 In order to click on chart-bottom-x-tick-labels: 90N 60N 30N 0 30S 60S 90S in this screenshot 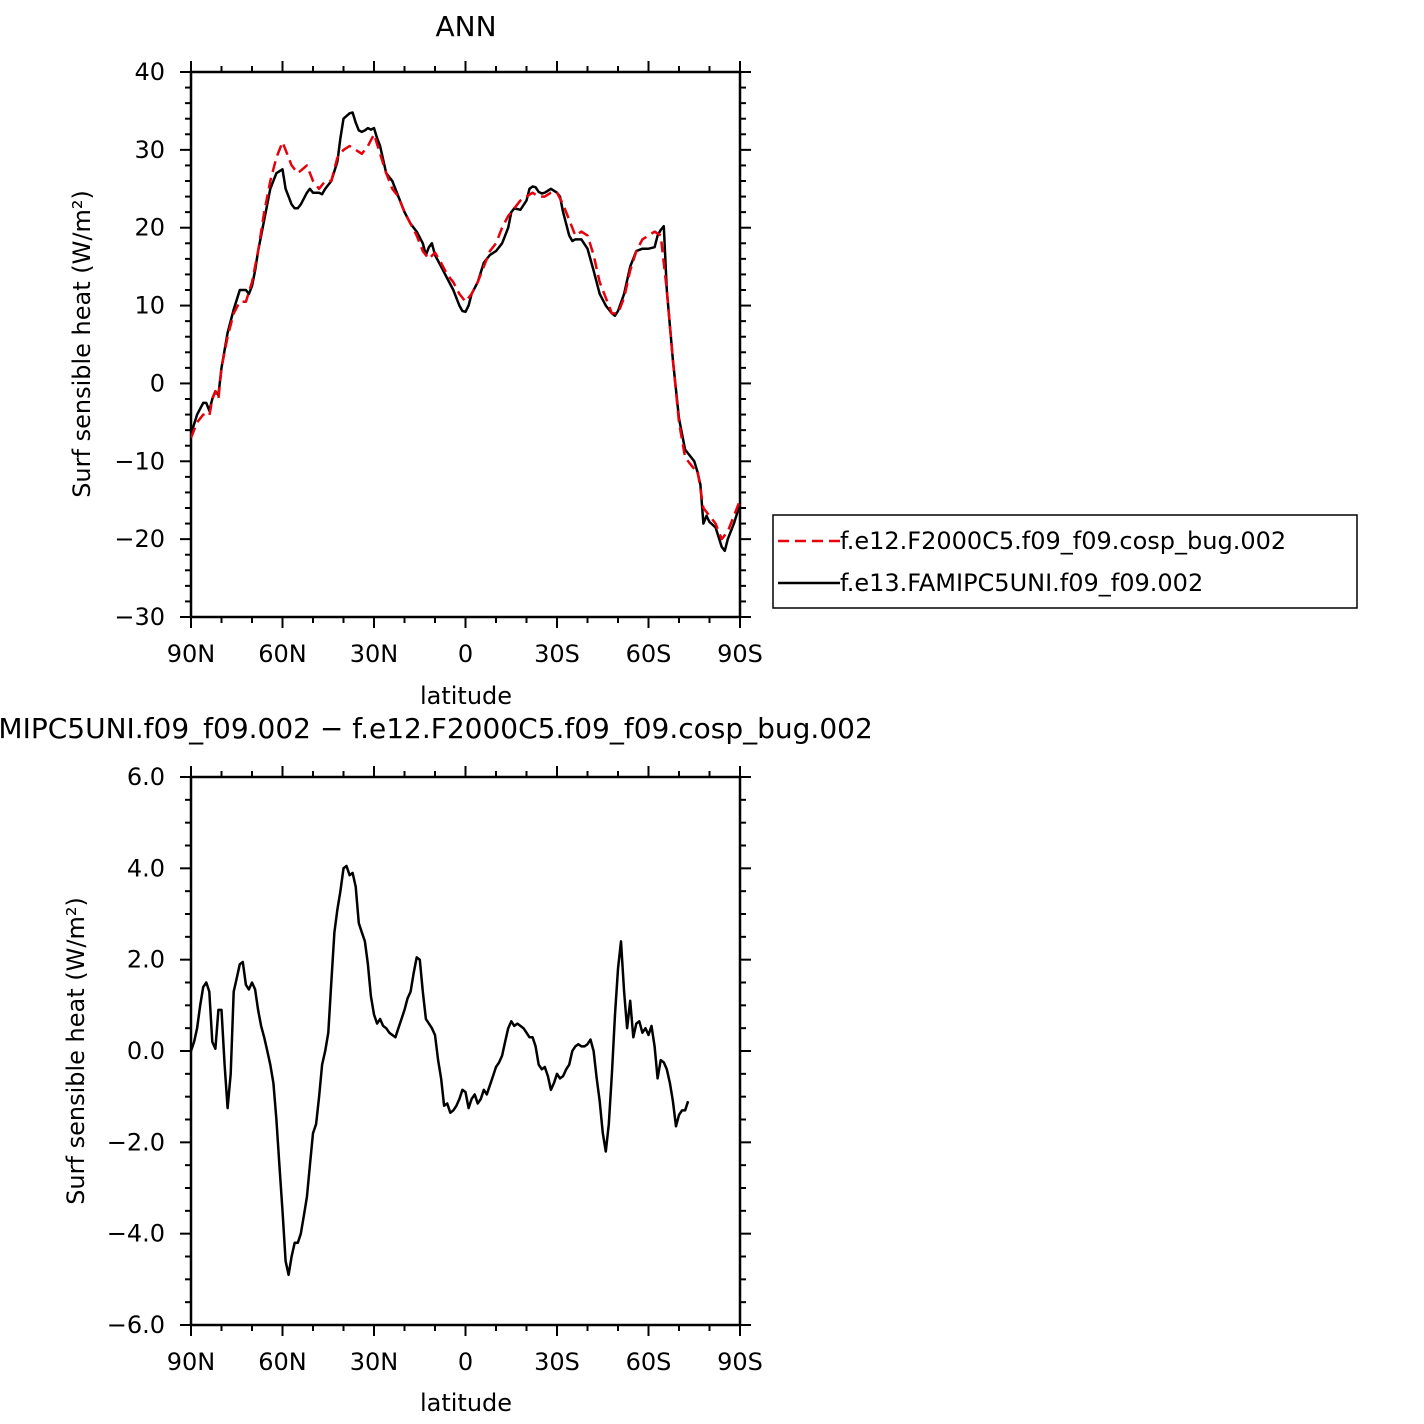, I will do `click(465, 1362)`.